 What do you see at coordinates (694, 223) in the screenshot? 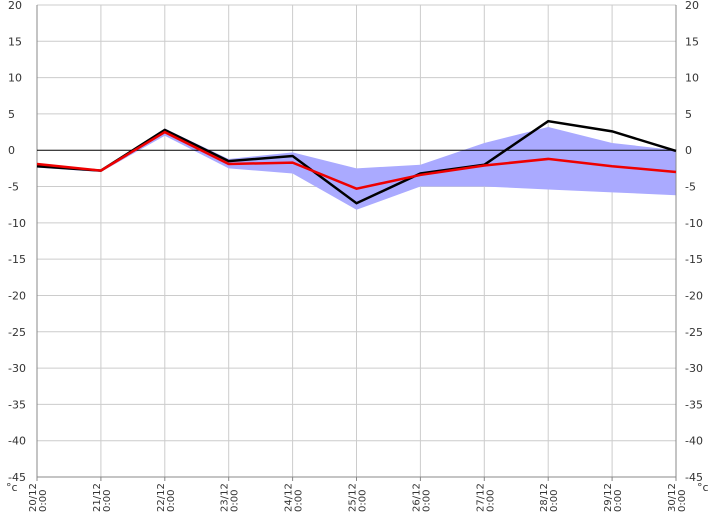
I see `y-tick-label-right: -10` at bounding box center [694, 223].